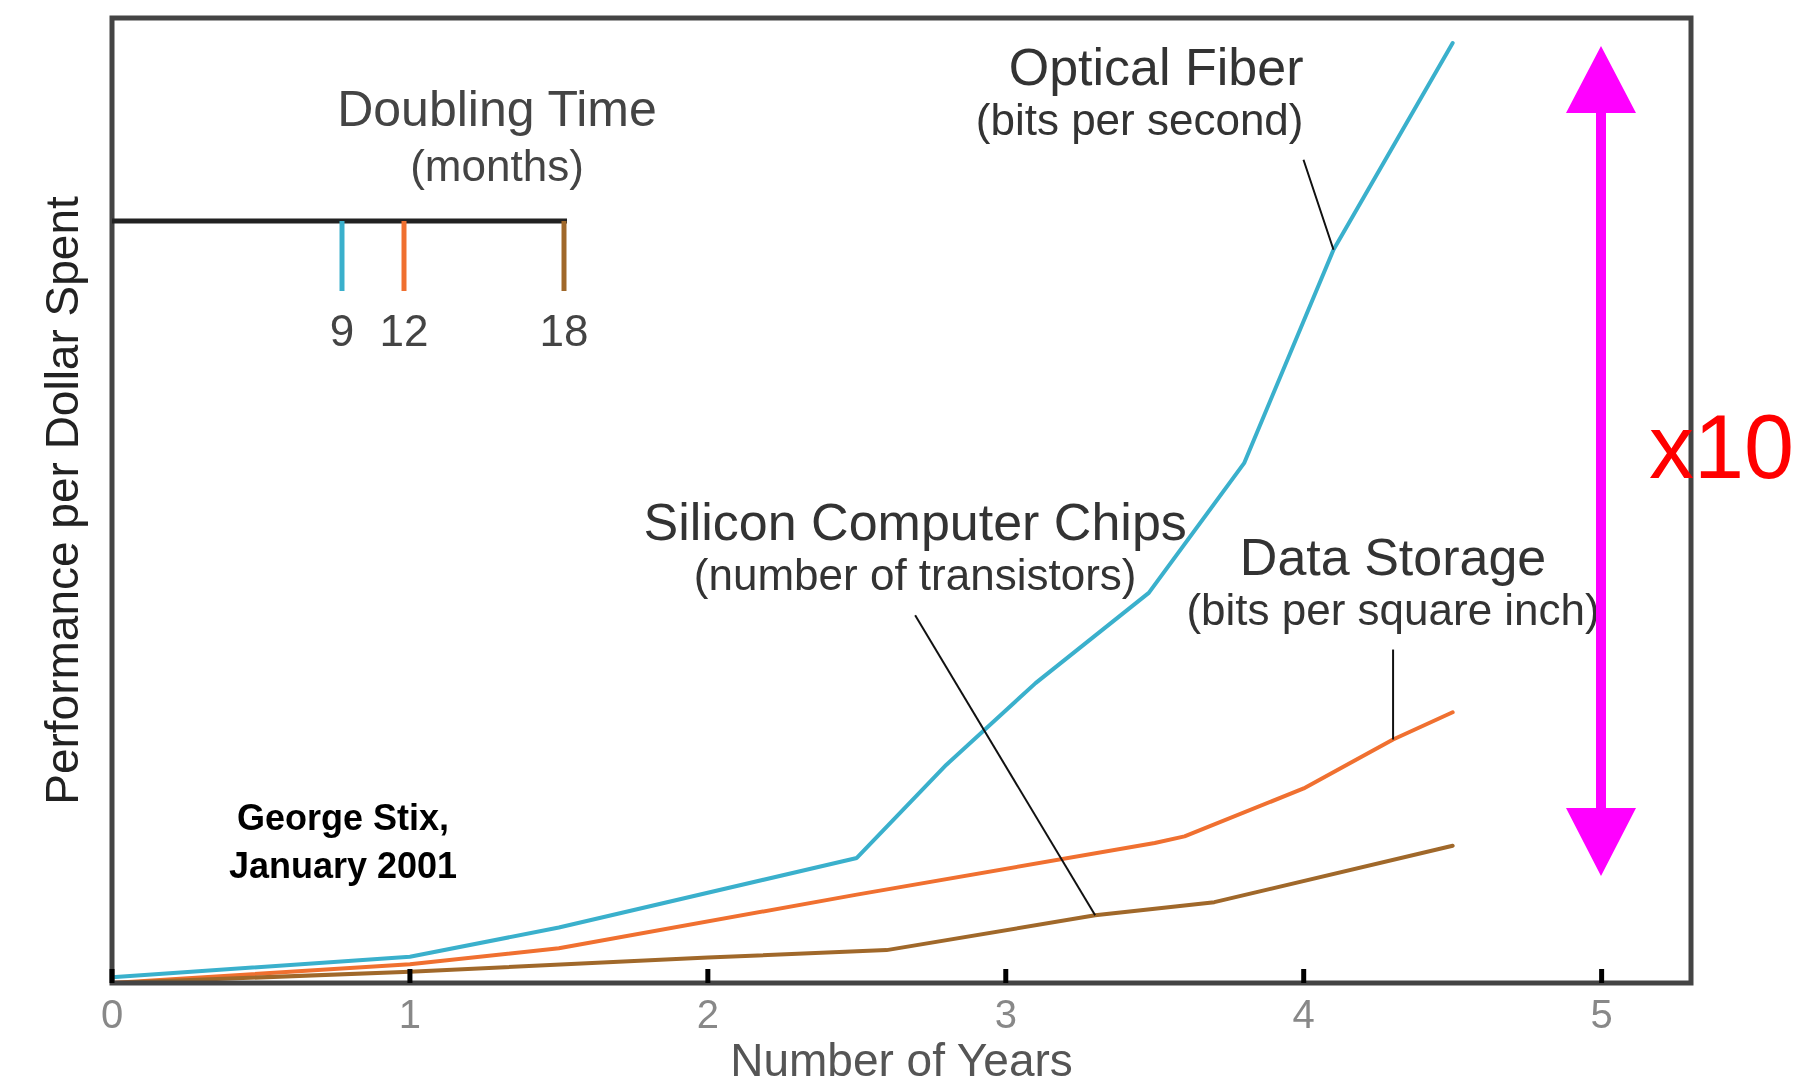 Image resolution: width=1804 pixels, height=1081 pixels. I want to click on annotation: George Stix, January 2001, so click(343, 841).